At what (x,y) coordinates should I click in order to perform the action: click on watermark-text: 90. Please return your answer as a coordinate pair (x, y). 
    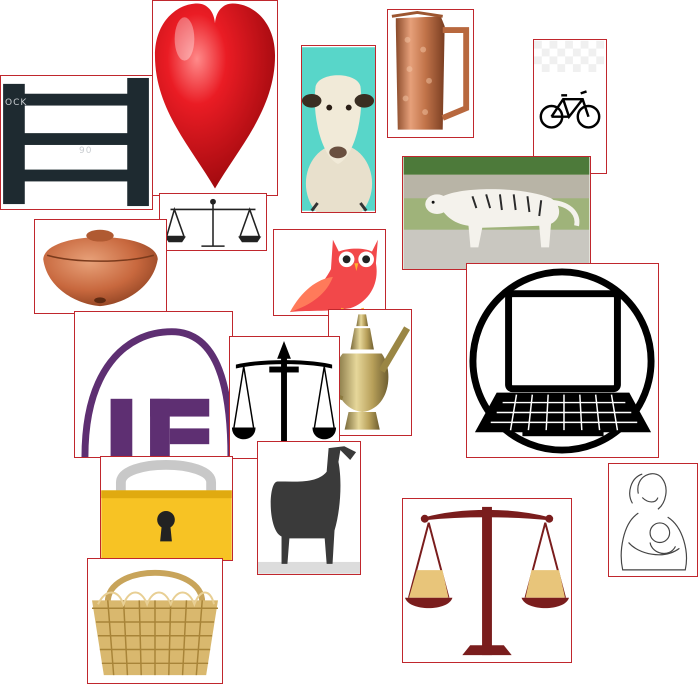
    Looking at the image, I should click on (86, 151).